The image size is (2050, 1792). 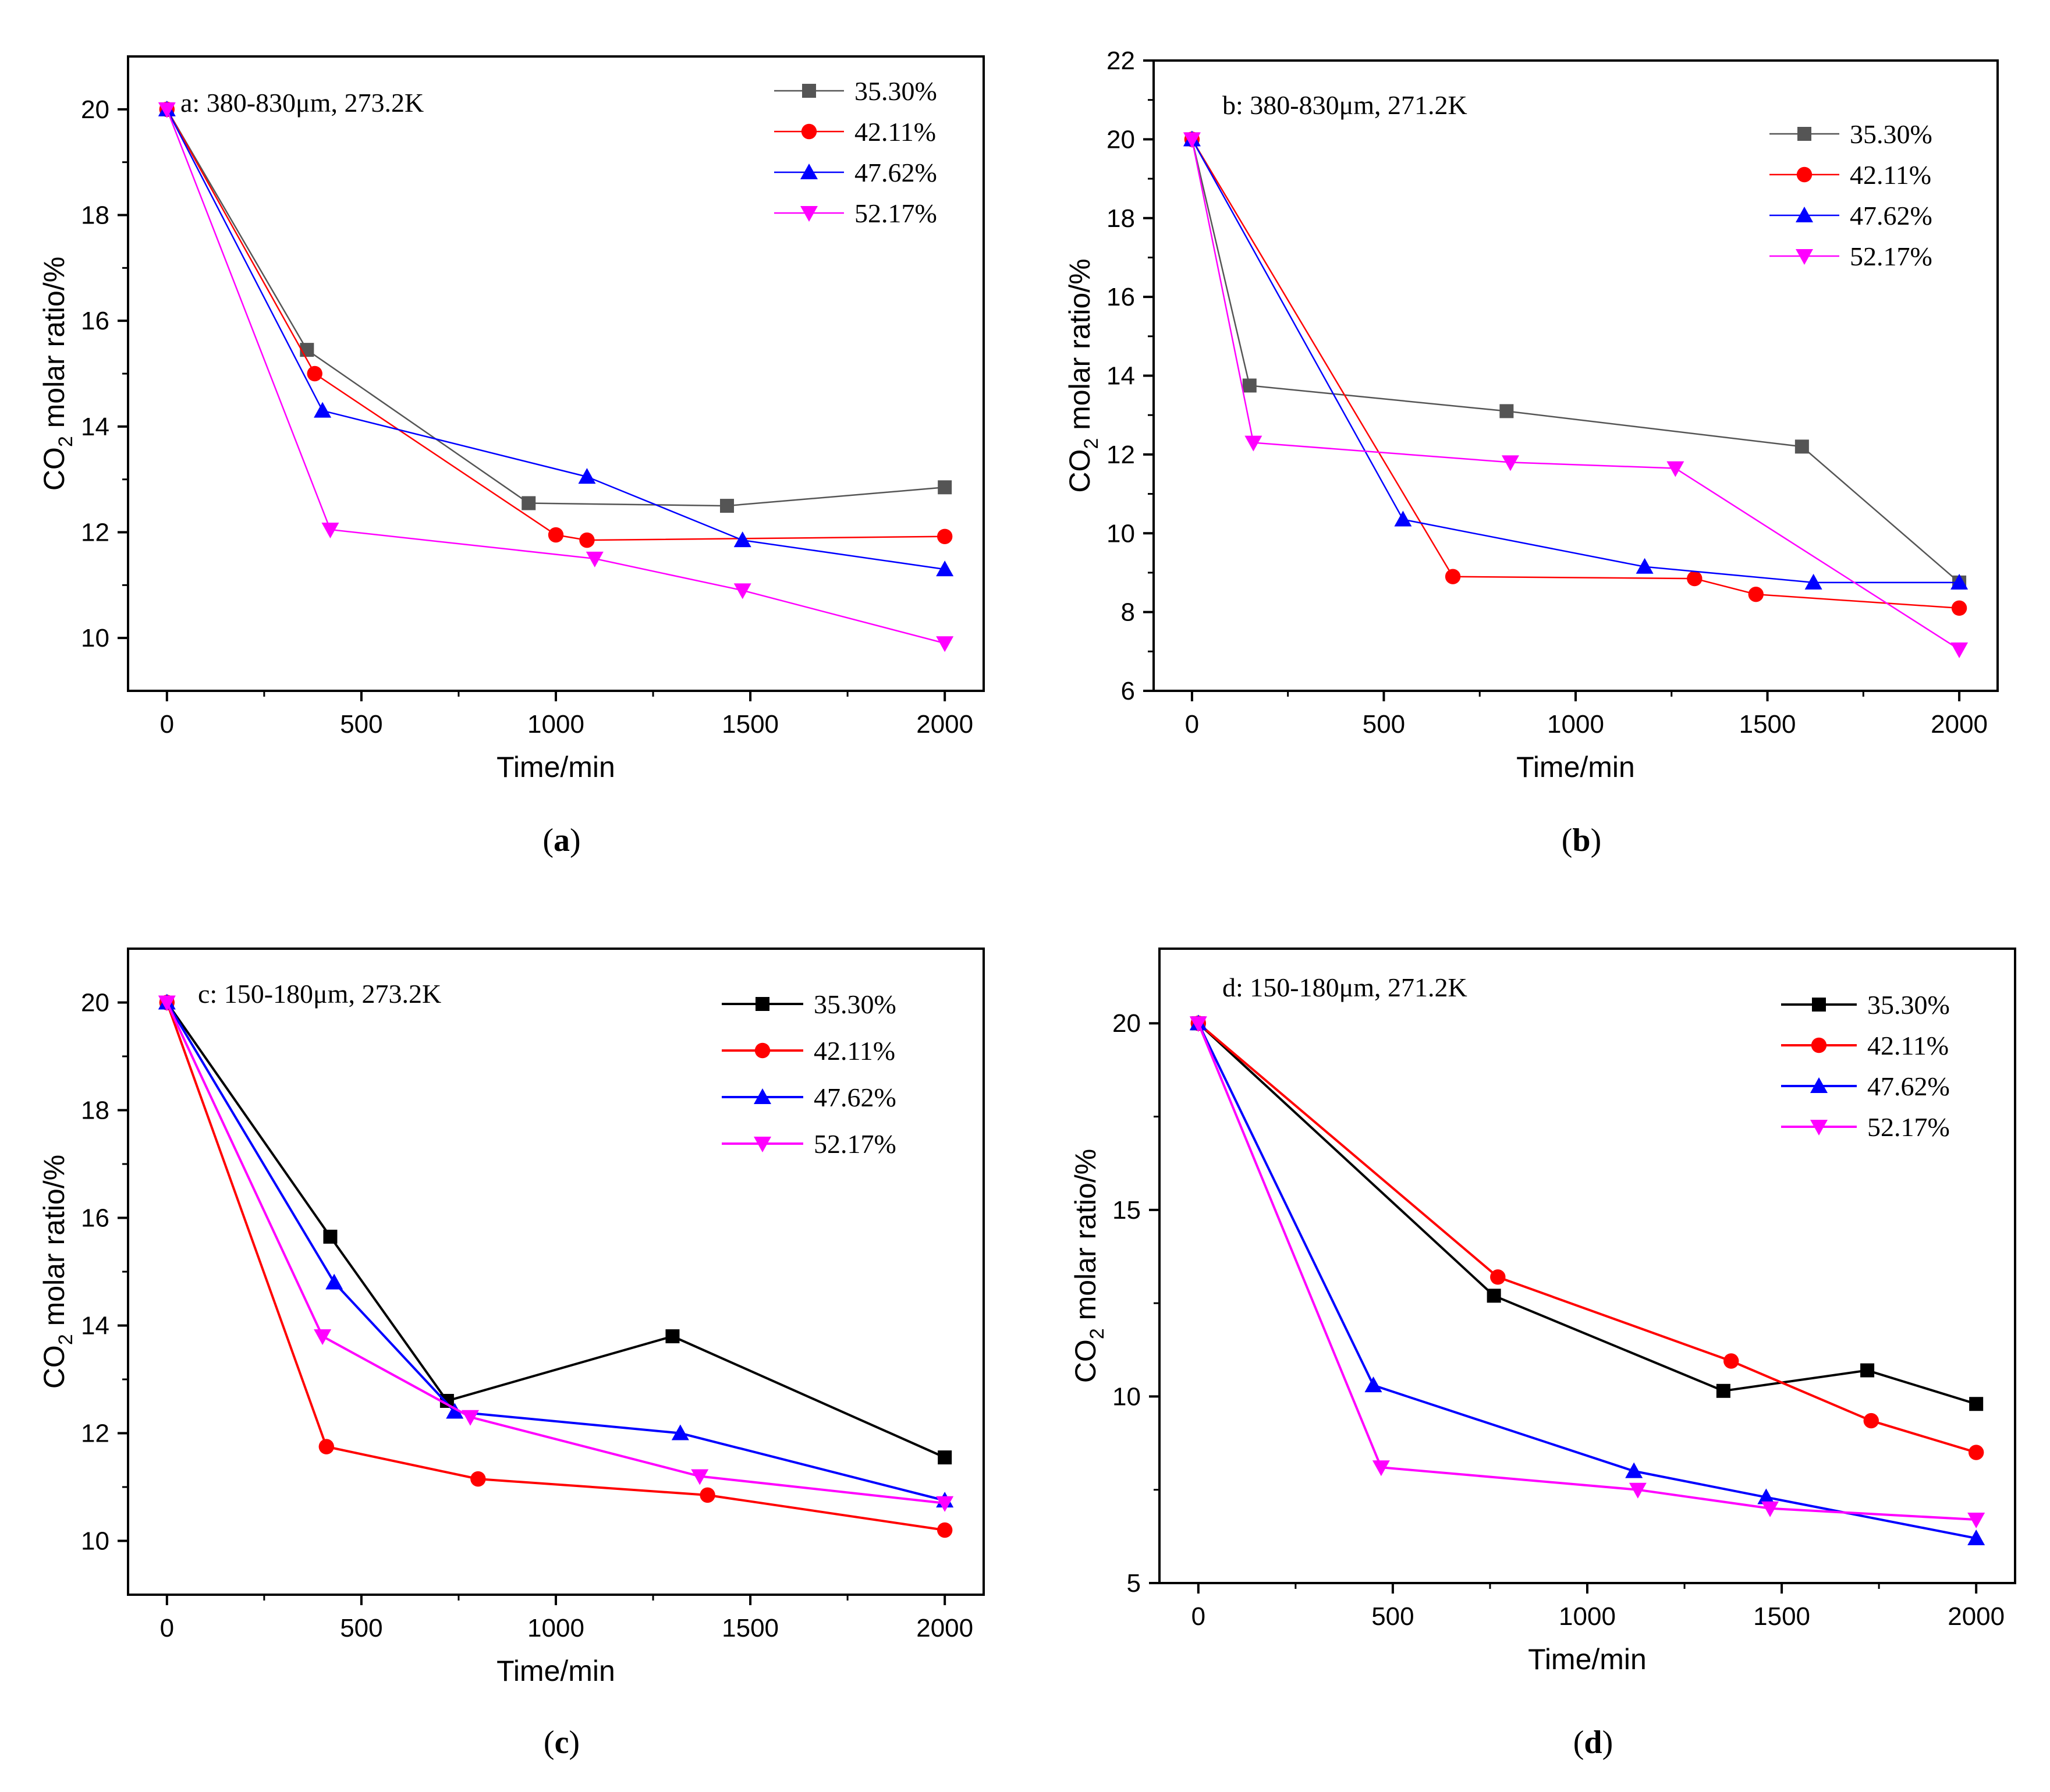 What do you see at coordinates (855, 1144) in the screenshot?
I see `legend-label: 52.17%` at bounding box center [855, 1144].